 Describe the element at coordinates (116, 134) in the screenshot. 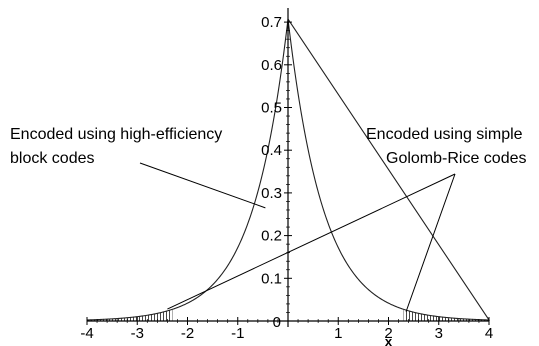

I see `annotation-block-codes-line1: Encoded using high-efficiency` at that location.